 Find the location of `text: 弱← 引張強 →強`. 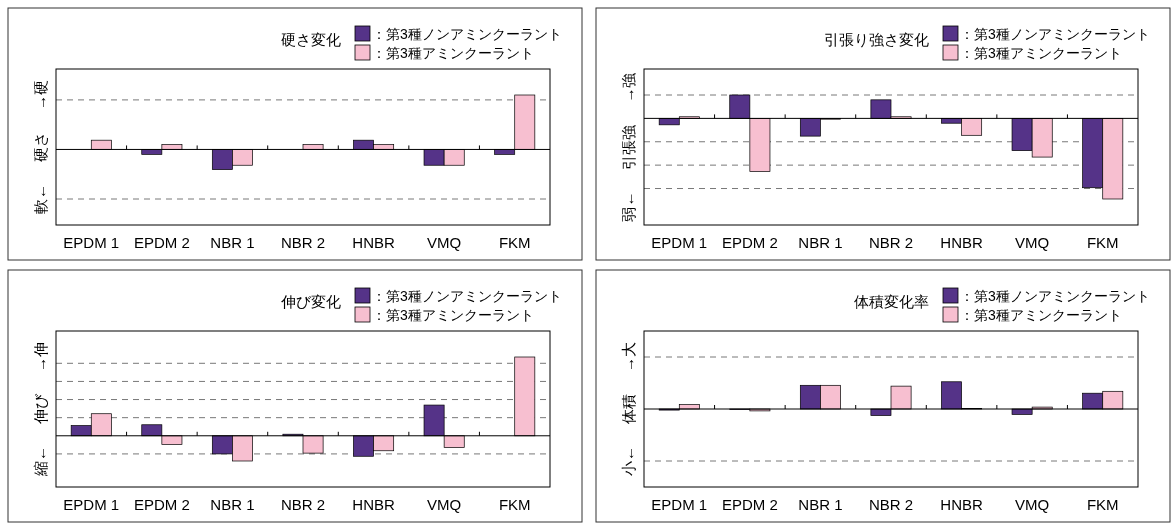

text: 弱← 引張強 →強 is located at coordinates (628, 147).